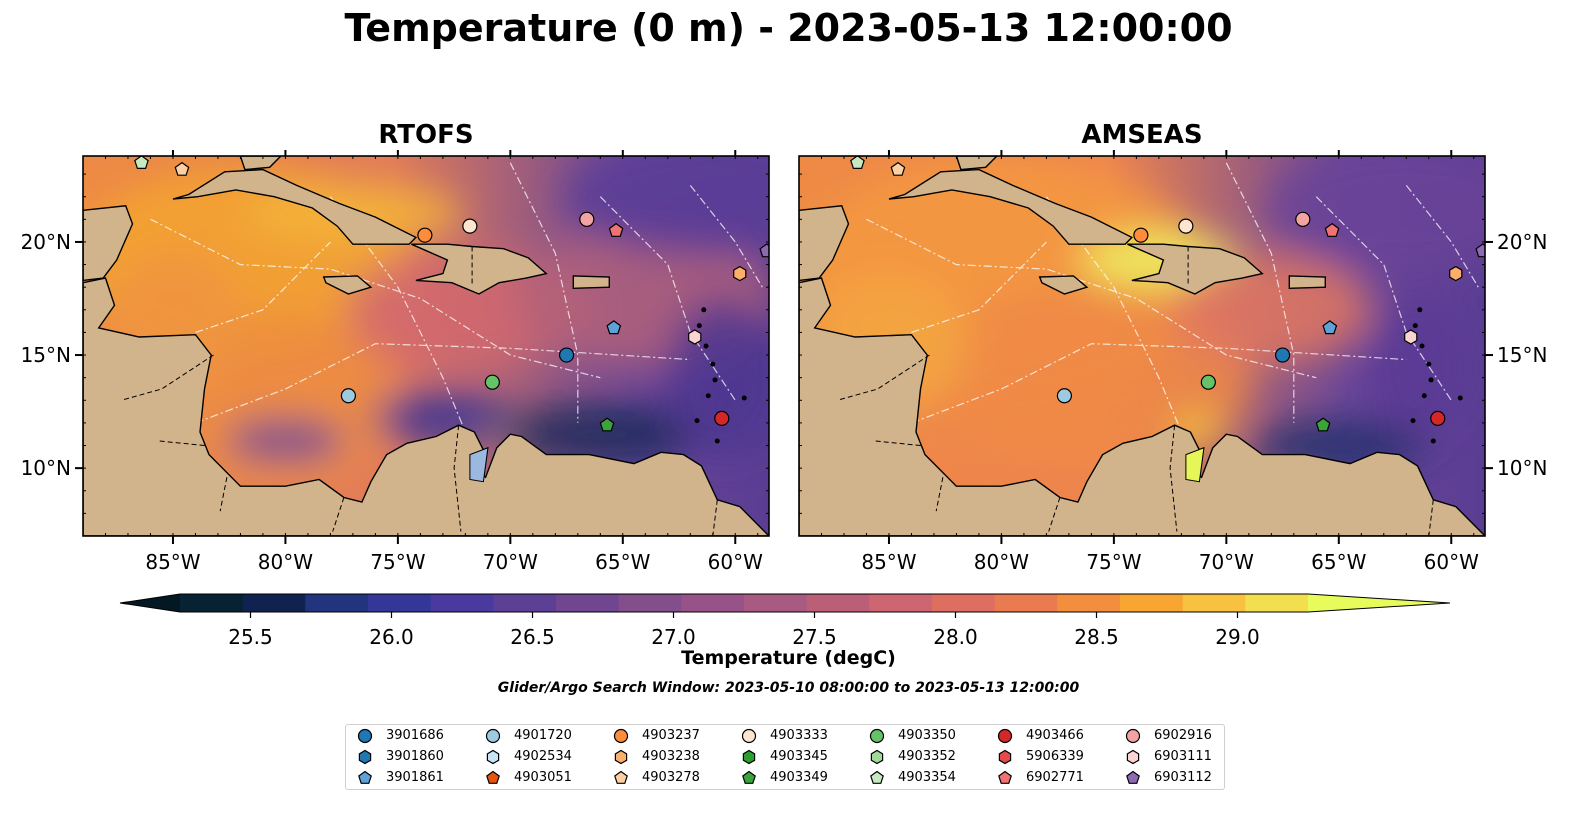  I want to click on y-tick-label-left: 15°N, so click(46, 355).